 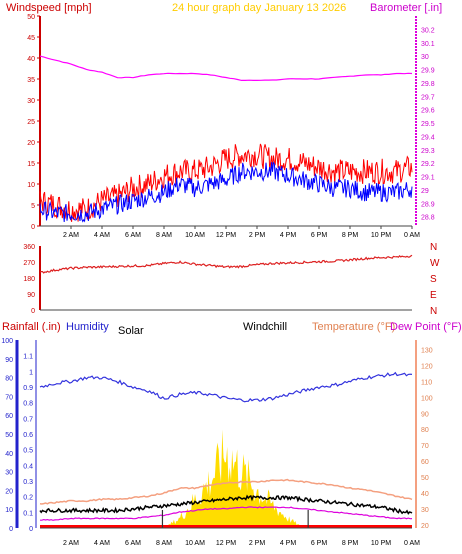 What do you see at coordinates (28, 404) in the screenshot?
I see `rain-y-tick: 0.8` at bounding box center [28, 404].